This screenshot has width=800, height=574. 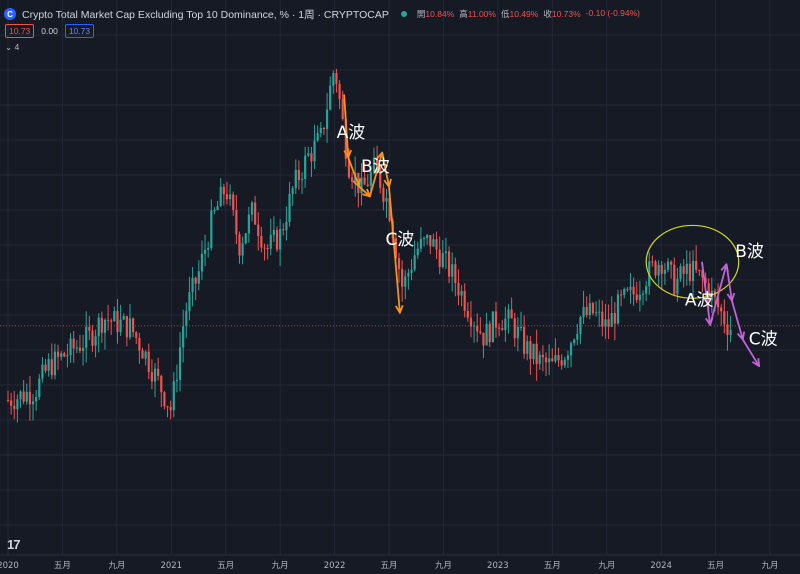 I want to click on value-badge-red: 10.73, so click(x=20, y=31).